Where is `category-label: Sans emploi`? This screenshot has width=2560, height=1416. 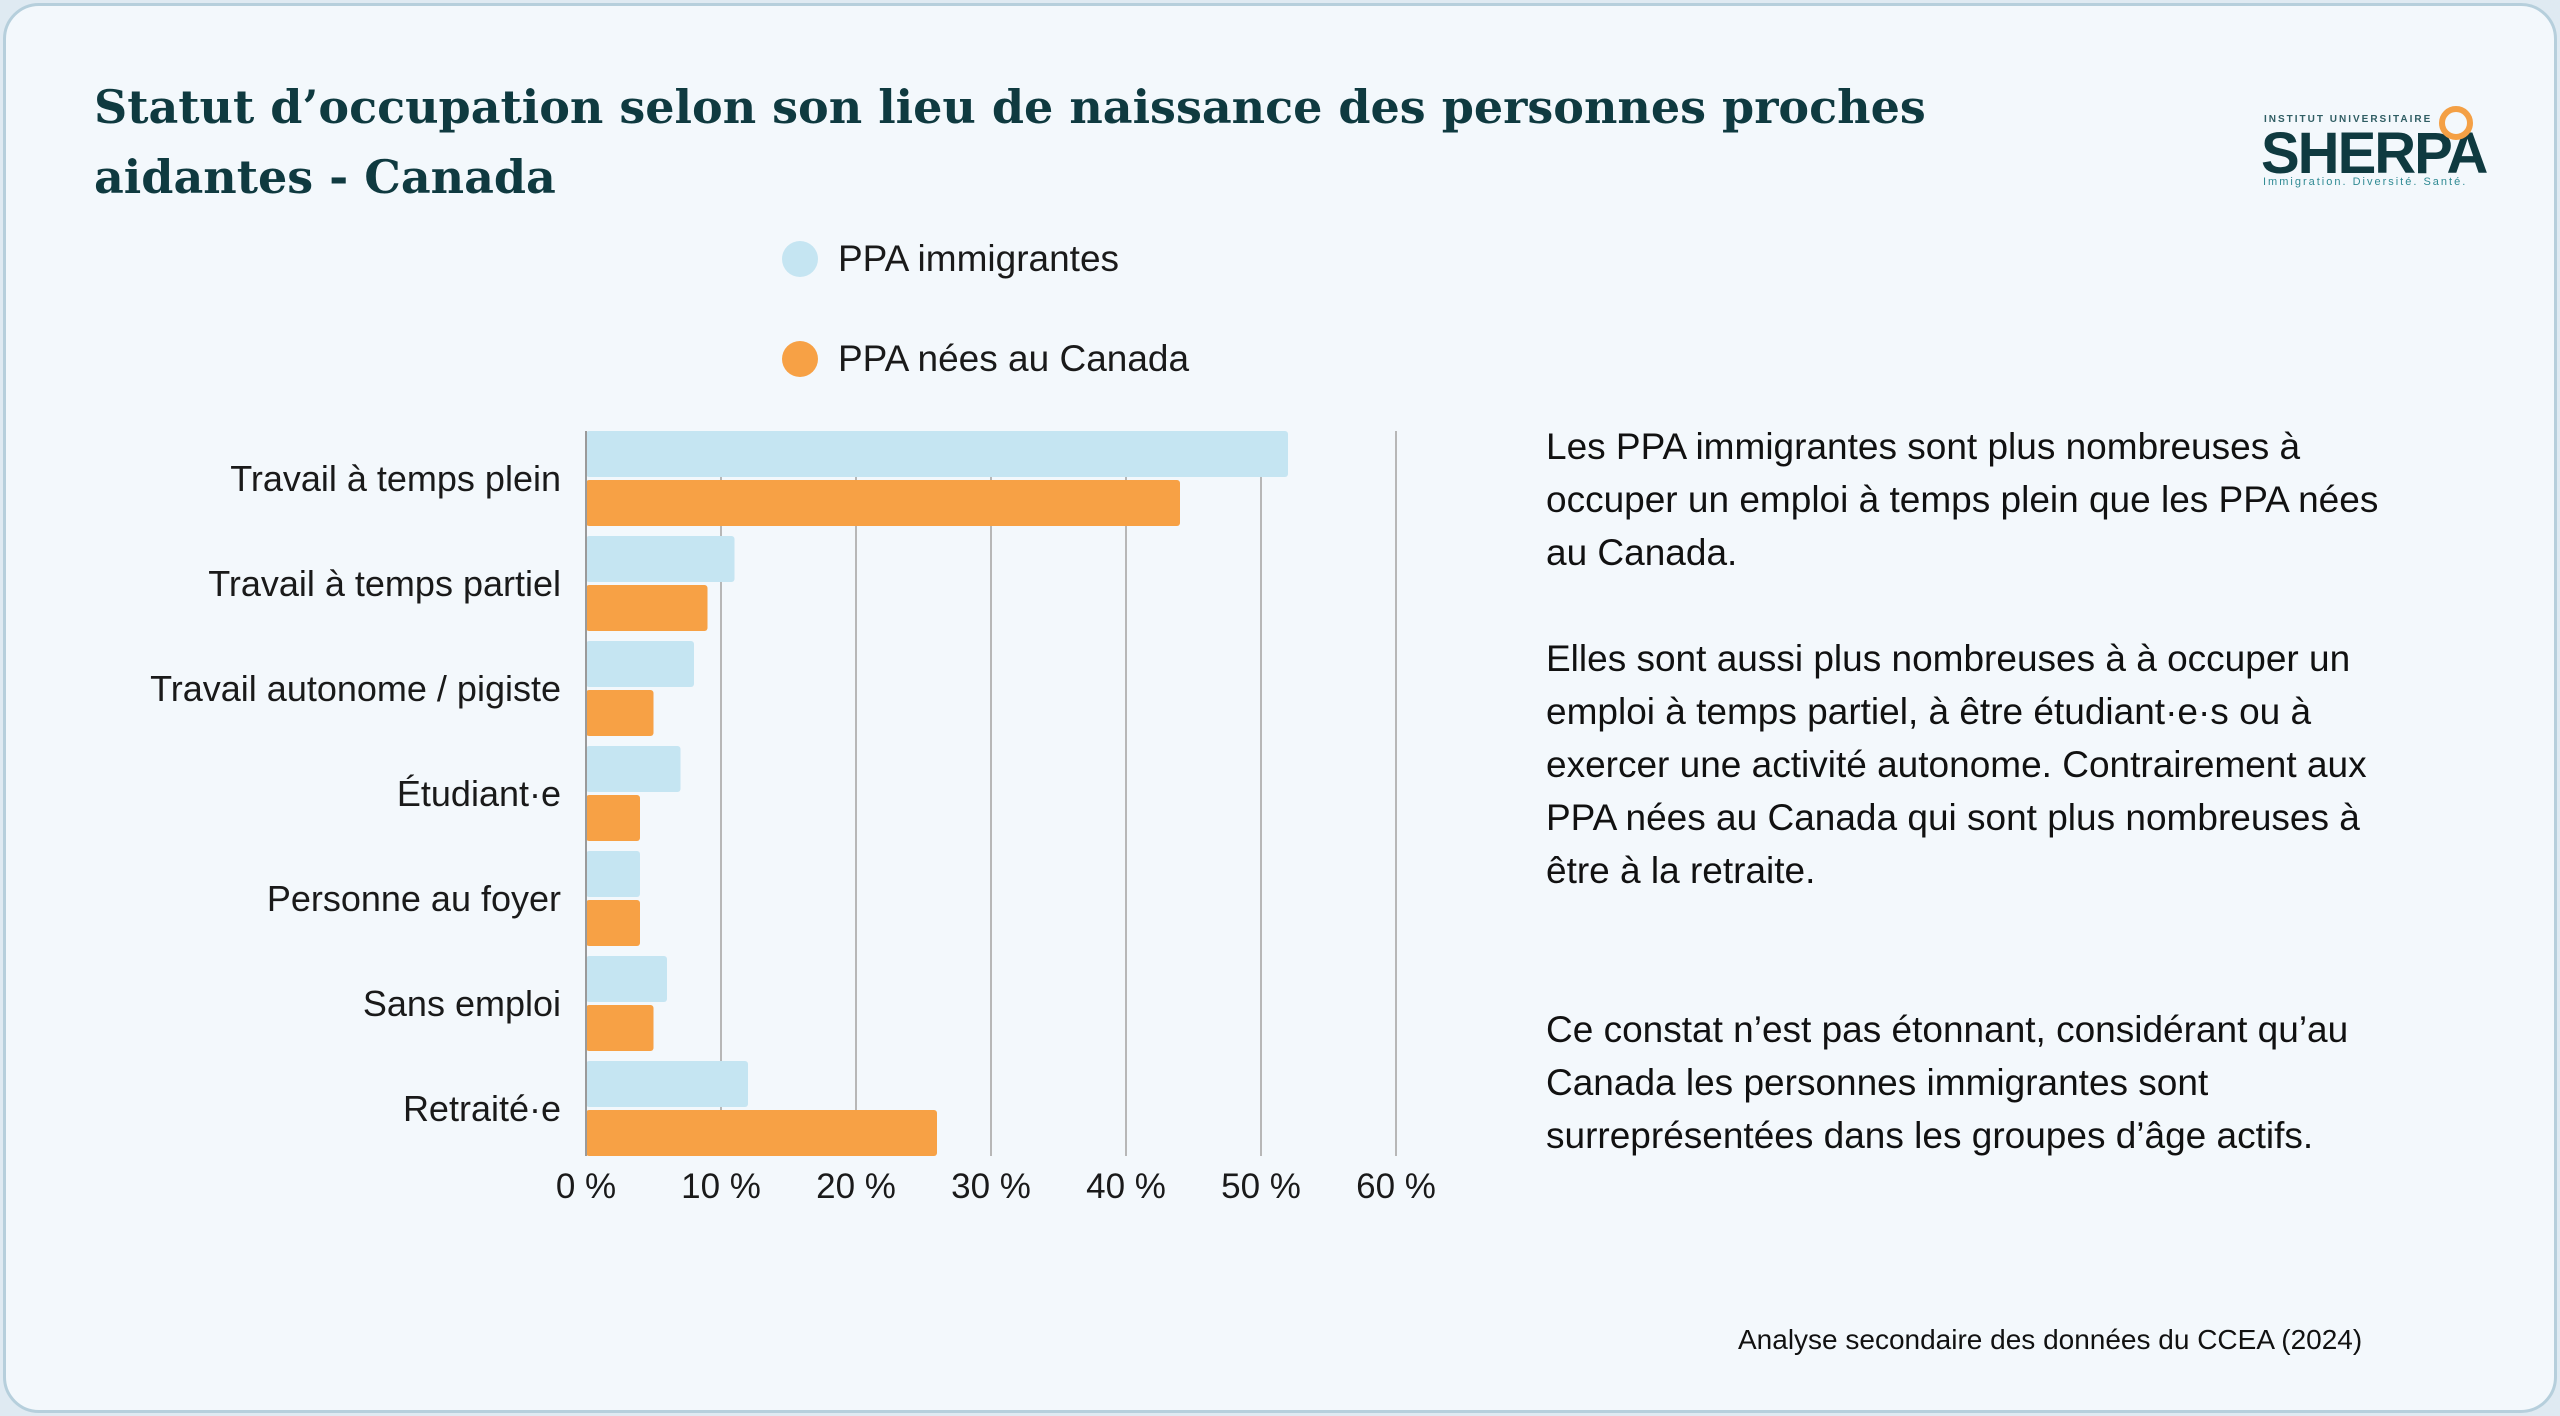 category-label: Sans emploi is located at coordinates (462, 1003).